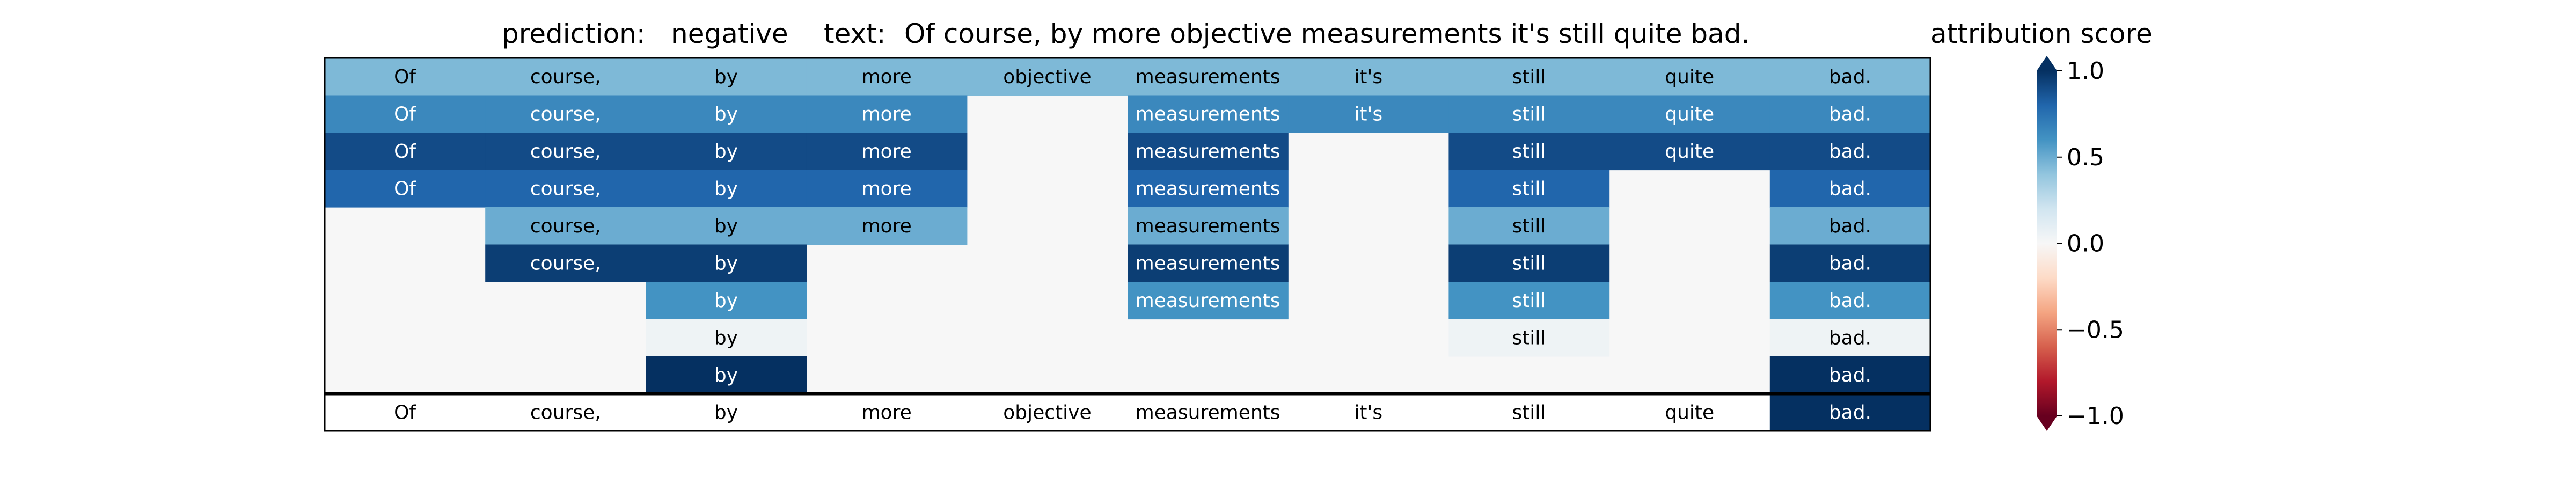 Image resolution: width=2576 pixels, height=483 pixels. What do you see at coordinates (887, 412) in the screenshot?
I see `final-row-token-label: more` at bounding box center [887, 412].